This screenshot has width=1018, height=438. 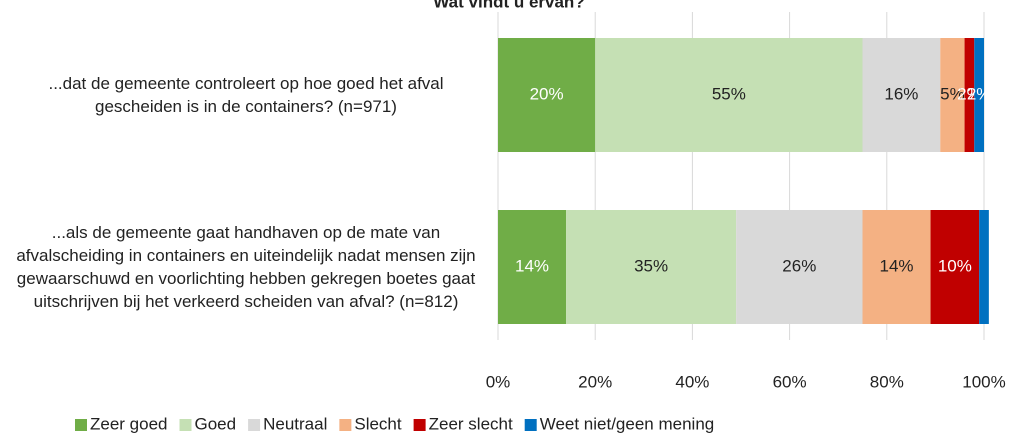 I want to click on x-tick-label: 40%, so click(x=692, y=381).